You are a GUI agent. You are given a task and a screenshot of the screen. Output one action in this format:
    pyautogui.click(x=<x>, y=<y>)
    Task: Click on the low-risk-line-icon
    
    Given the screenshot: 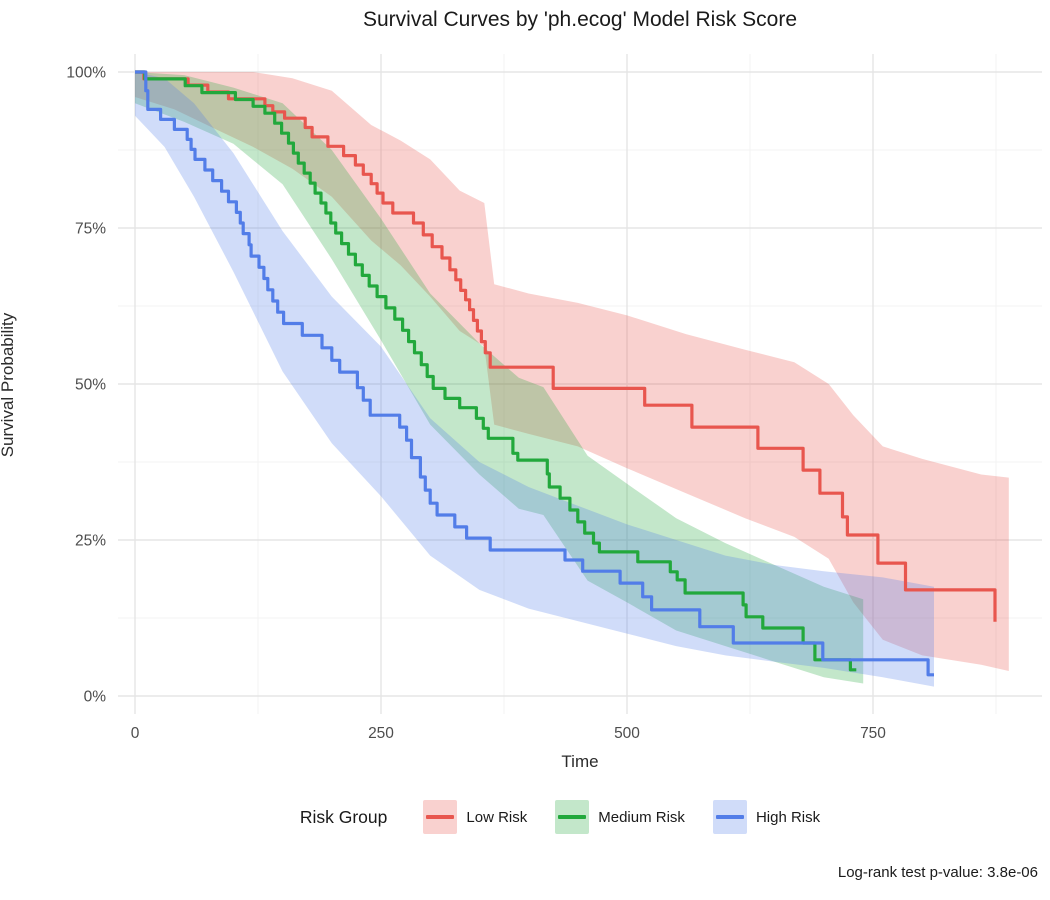 What is the action you would take?
    pyautogui.click(x=440, y=817)
    